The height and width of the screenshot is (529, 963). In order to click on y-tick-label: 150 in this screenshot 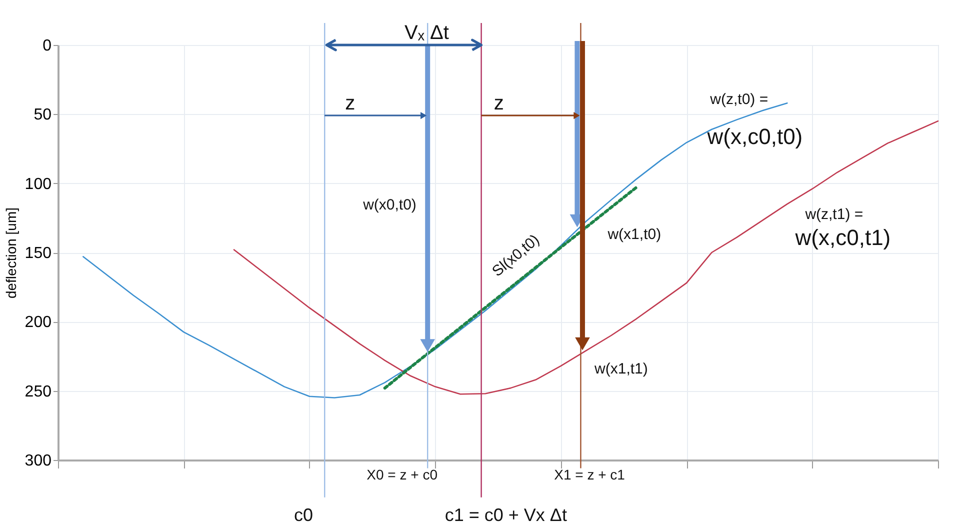, I will do `click(38, 253)`.